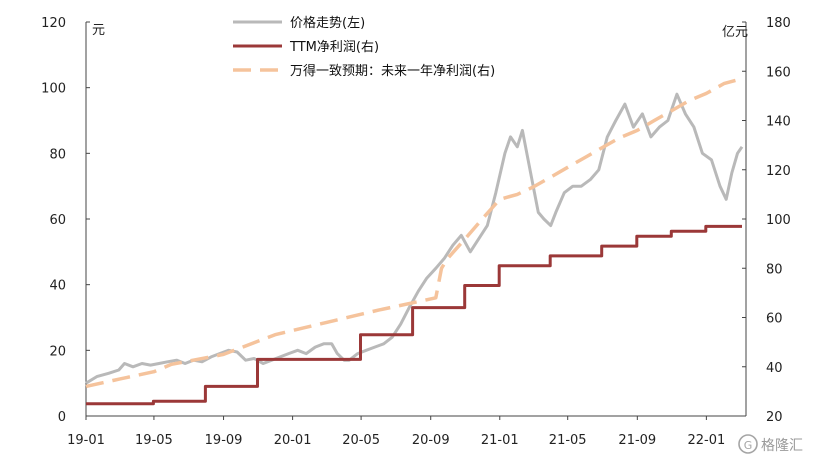 This screenshot has width=813, height=461. I want to click on y-left-tick-label: 60, so click(57, 220).